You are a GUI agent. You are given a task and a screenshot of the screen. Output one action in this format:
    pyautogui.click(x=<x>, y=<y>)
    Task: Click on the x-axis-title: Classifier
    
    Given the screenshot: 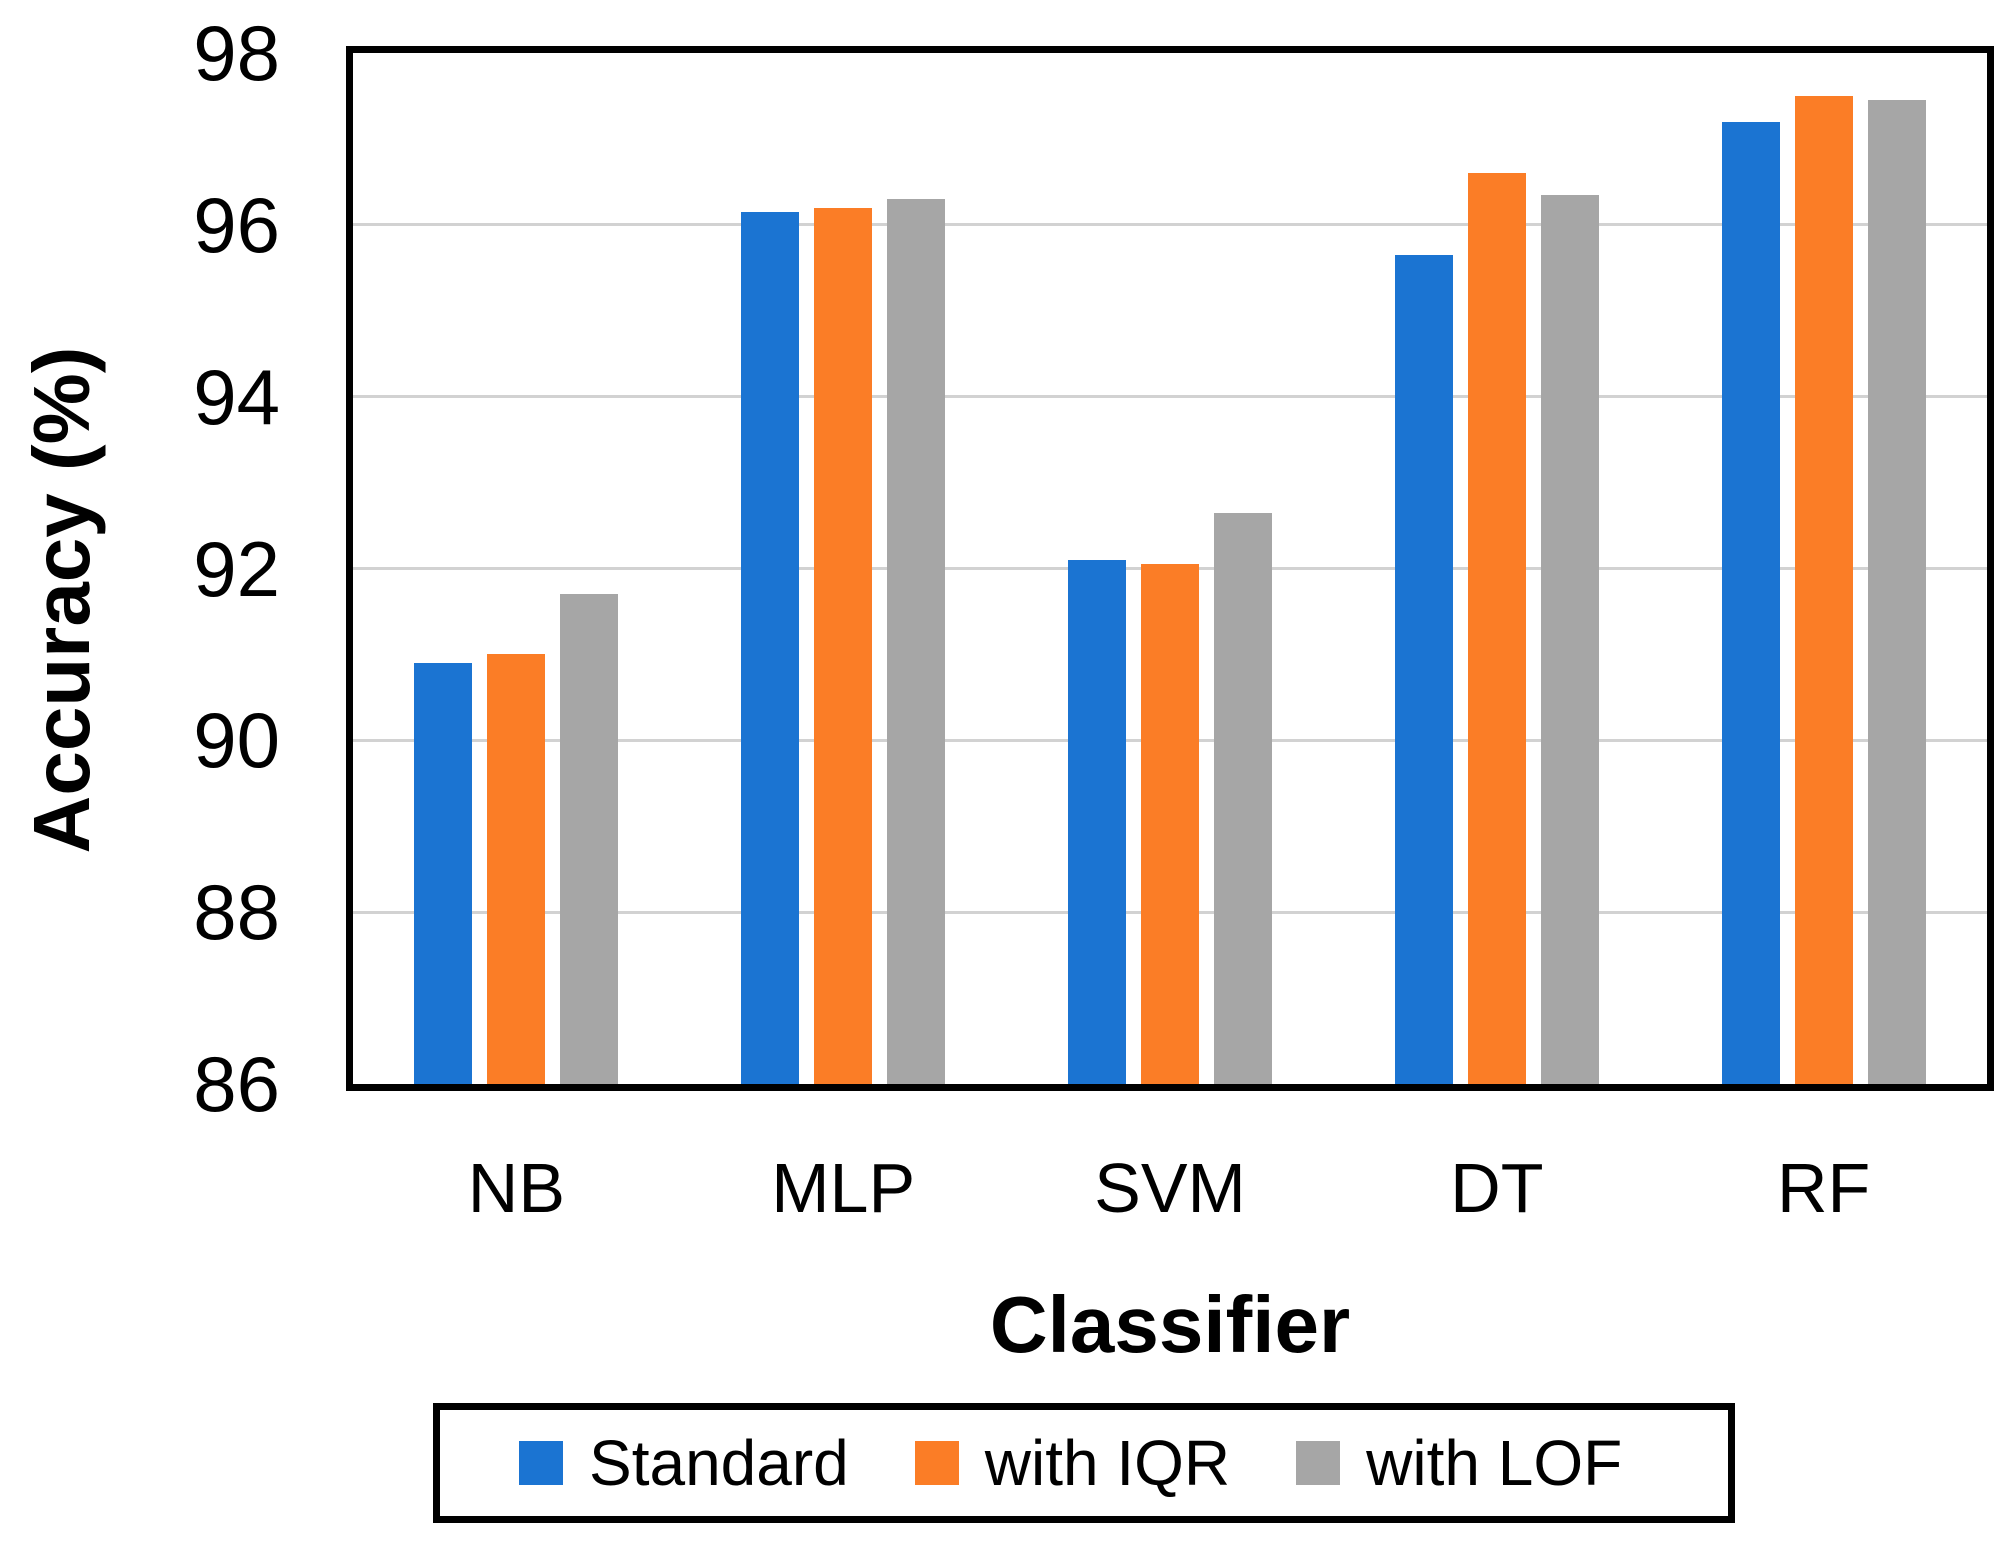 What is the action you would take?
    pyautogui.click(x=1170, y=1324)
    